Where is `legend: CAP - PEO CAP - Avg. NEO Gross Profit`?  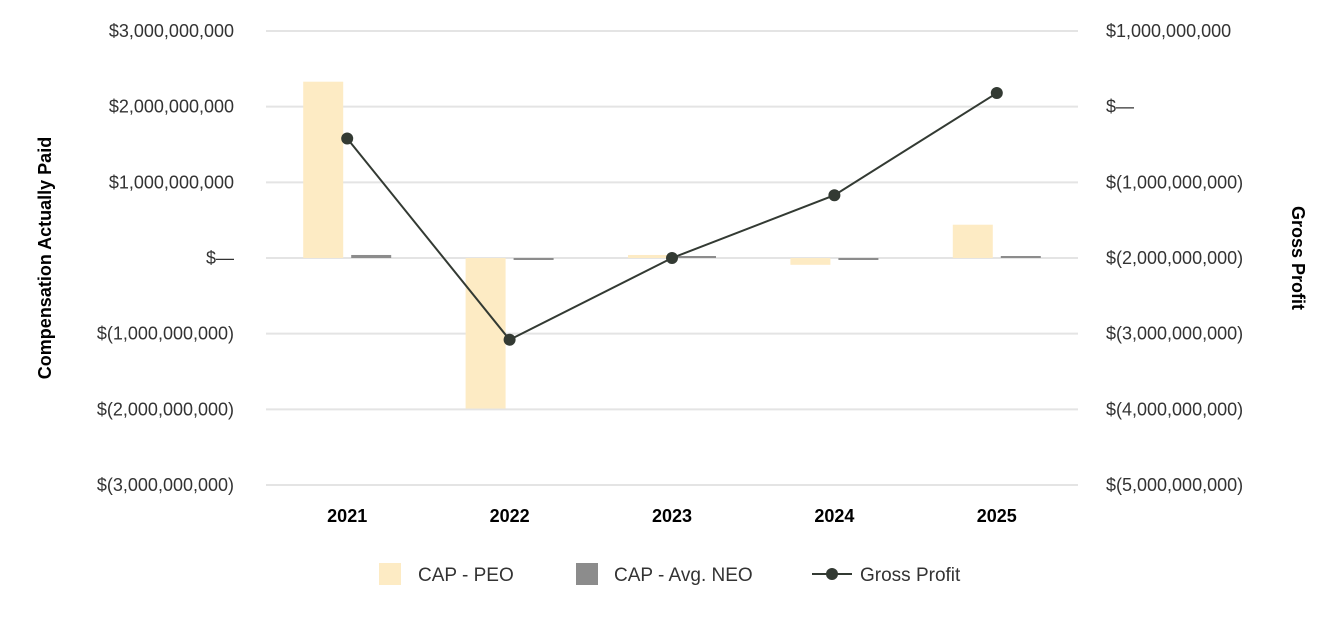 legend: CAP - PEO CAP - Avg. NEO Gross Profit is located at coordinates (670, 574).